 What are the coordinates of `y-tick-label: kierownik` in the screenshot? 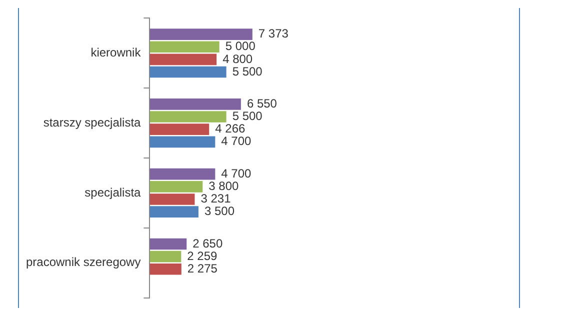 It's located at (116, 52).